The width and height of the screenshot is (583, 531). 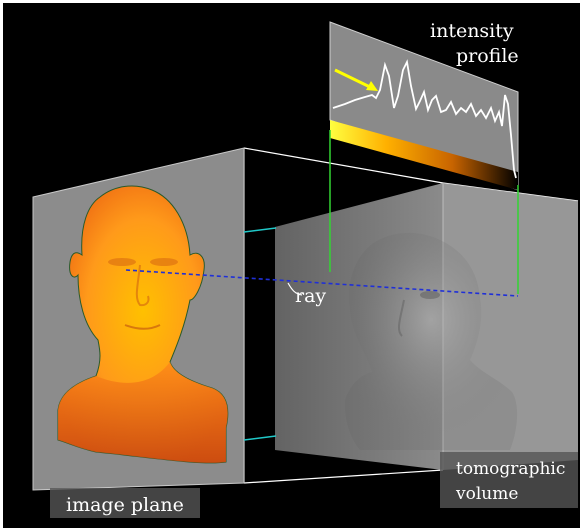 I want to click on tomo-label-line2: volume, so click(x=486, y=494).